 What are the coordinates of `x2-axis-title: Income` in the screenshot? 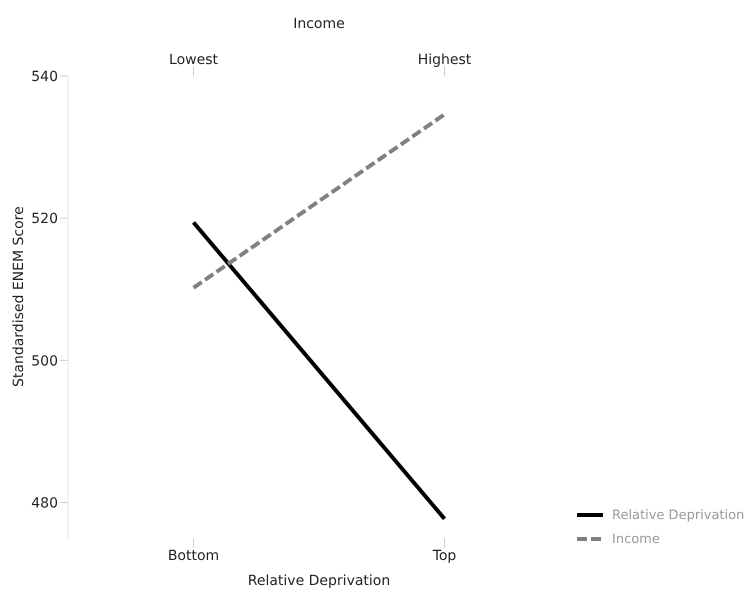 It's located at (319, 24).